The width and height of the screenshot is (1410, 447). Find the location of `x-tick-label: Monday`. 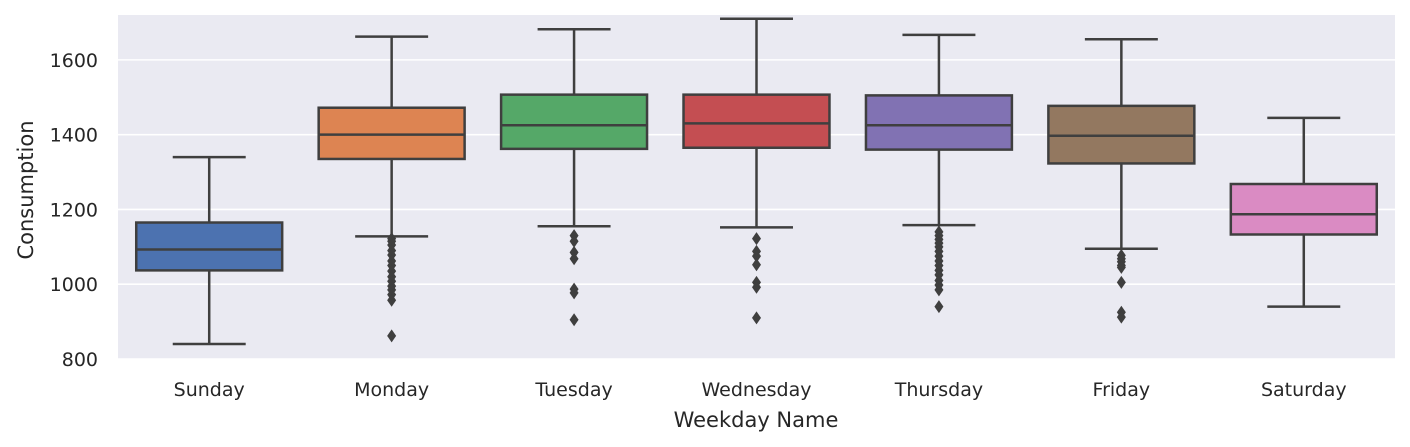

x-tick-label: Monday is located at coordinates (391, 390).